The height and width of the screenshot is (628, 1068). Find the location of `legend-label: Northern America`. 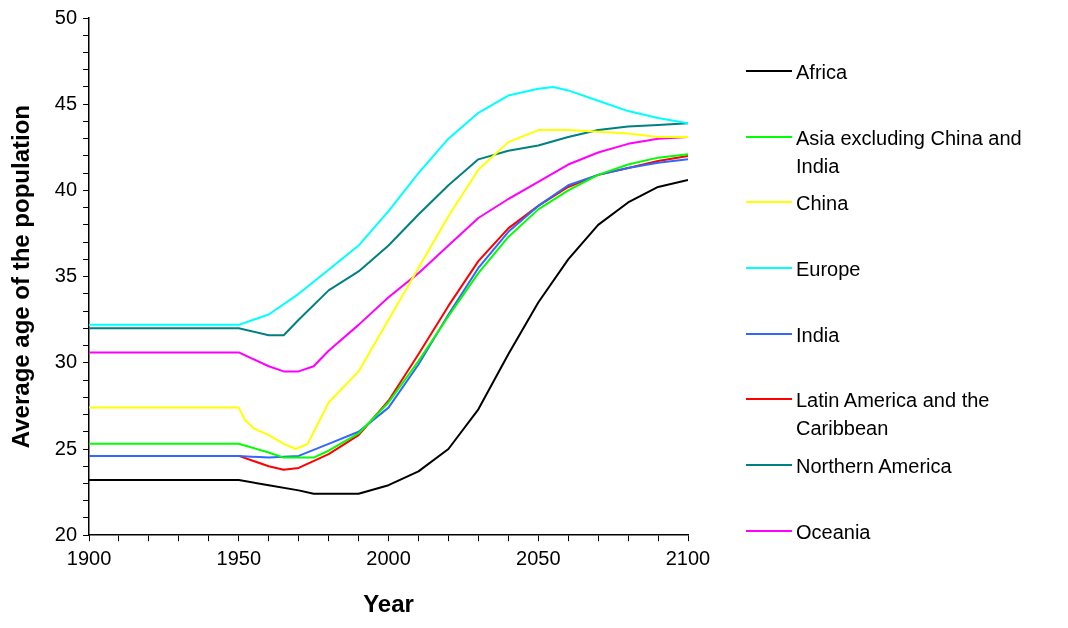

legend-label: Northern America is located at coordinates (874, 467).